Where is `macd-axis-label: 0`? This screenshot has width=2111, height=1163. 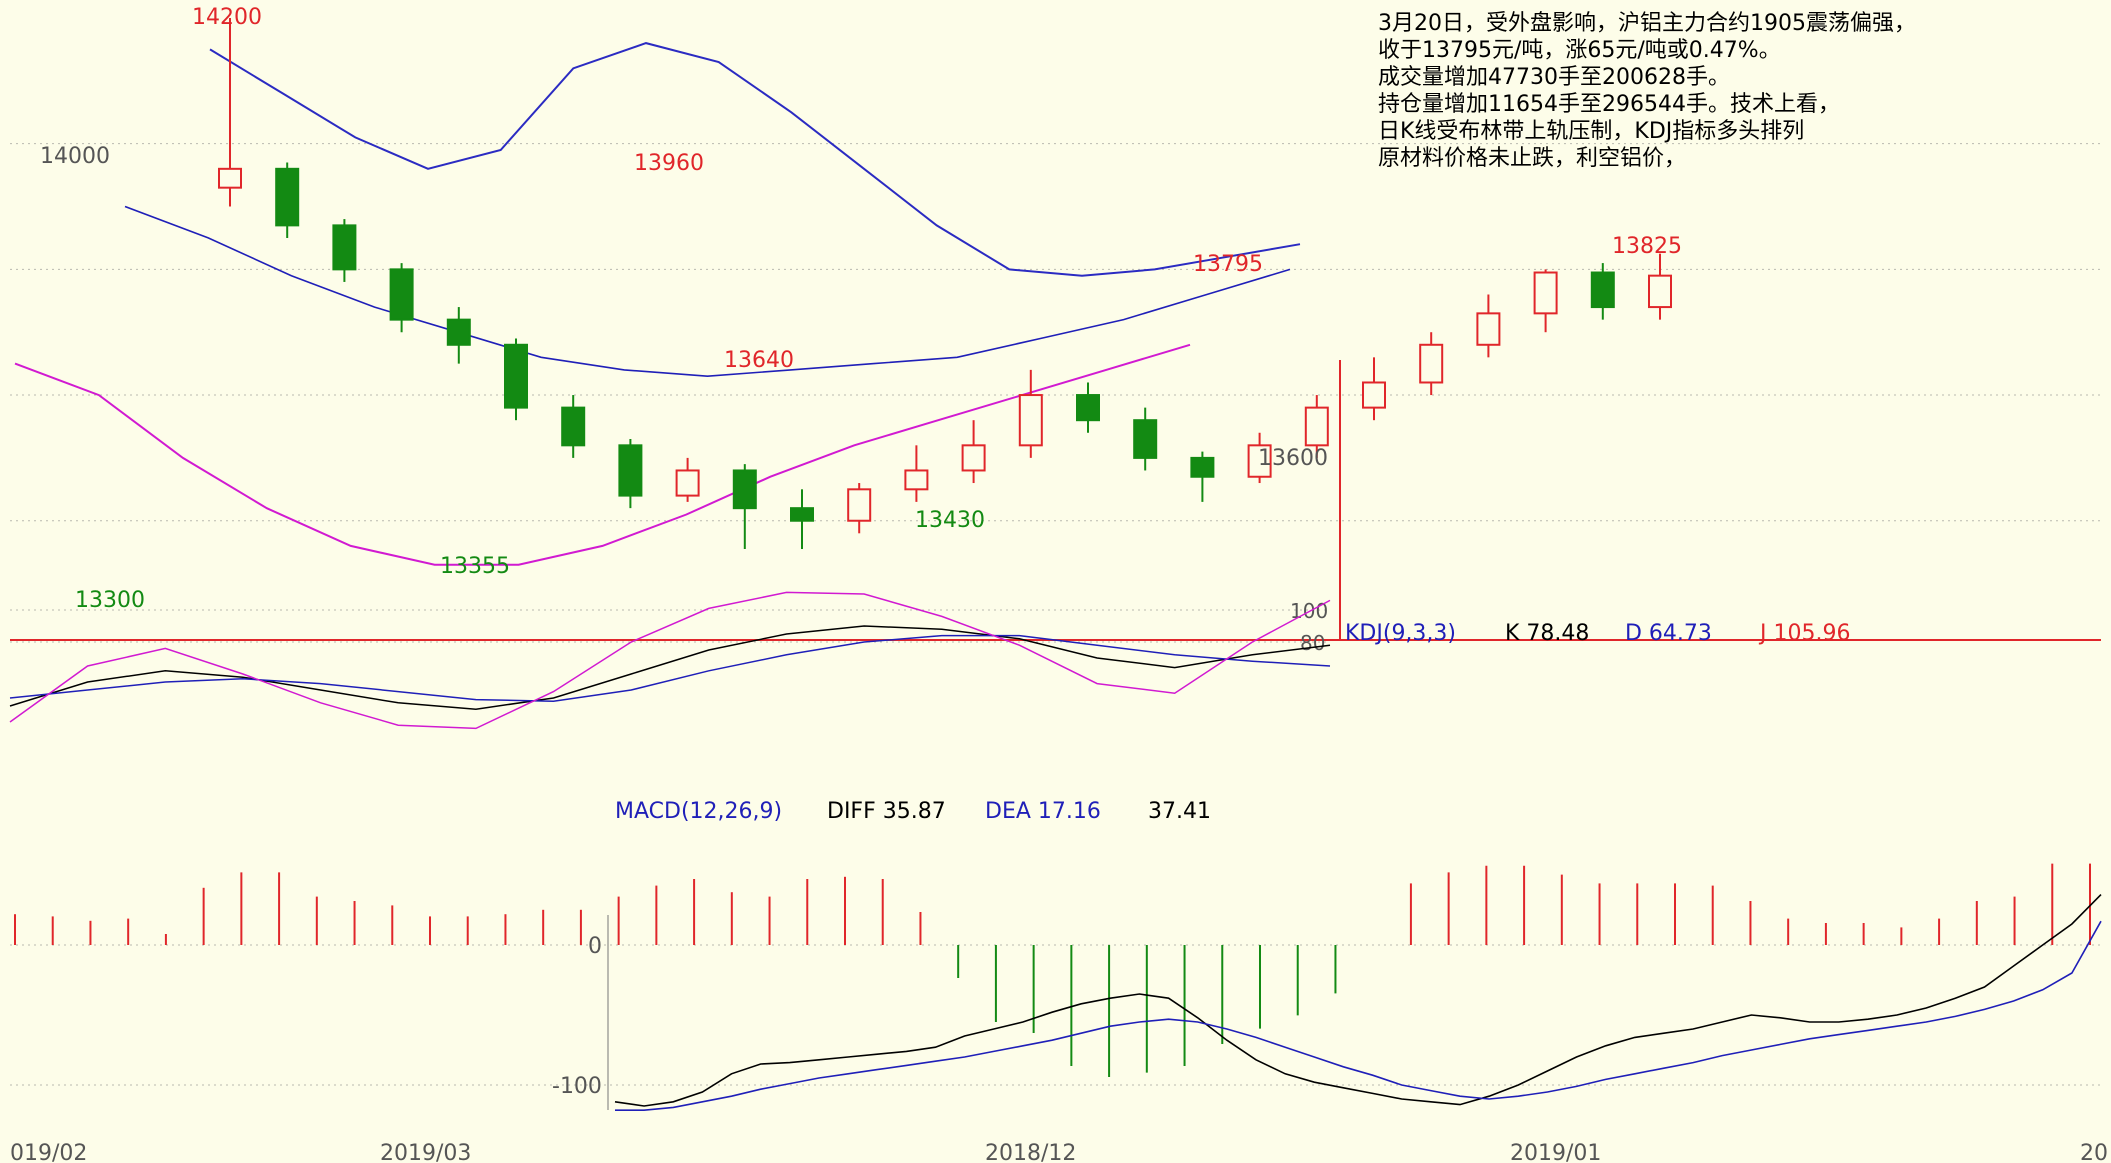
macd-axis-label: 0 is located at coordinates (595, 946).